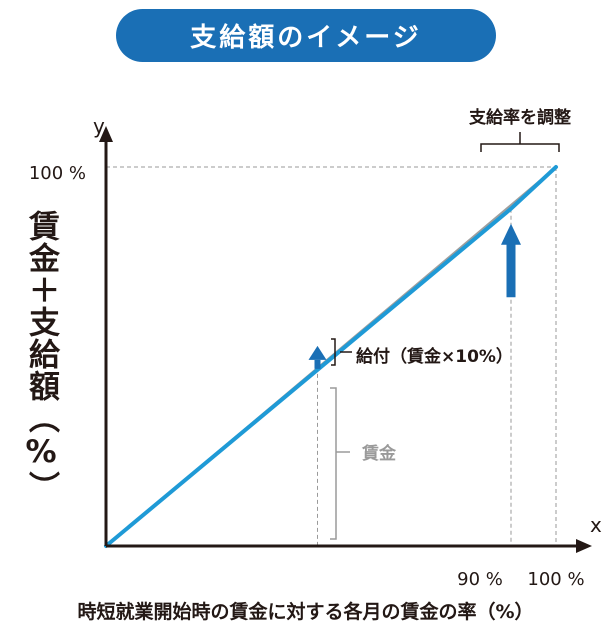 The width and height of the screenshot is (611, 644). Describe the element at coordinates (520, 147) in the screenshot. I see `adjust-rate-bracket` at that location.